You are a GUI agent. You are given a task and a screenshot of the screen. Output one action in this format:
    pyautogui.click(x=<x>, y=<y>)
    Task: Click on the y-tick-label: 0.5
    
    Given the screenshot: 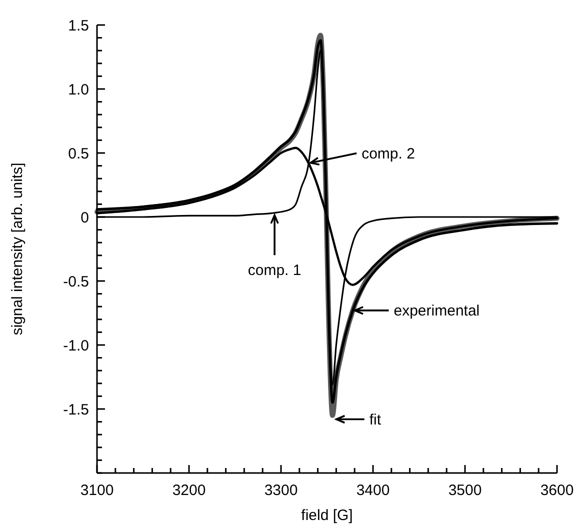 What is the action you would take?
    pyautogui.click(x=78, y=153)
    